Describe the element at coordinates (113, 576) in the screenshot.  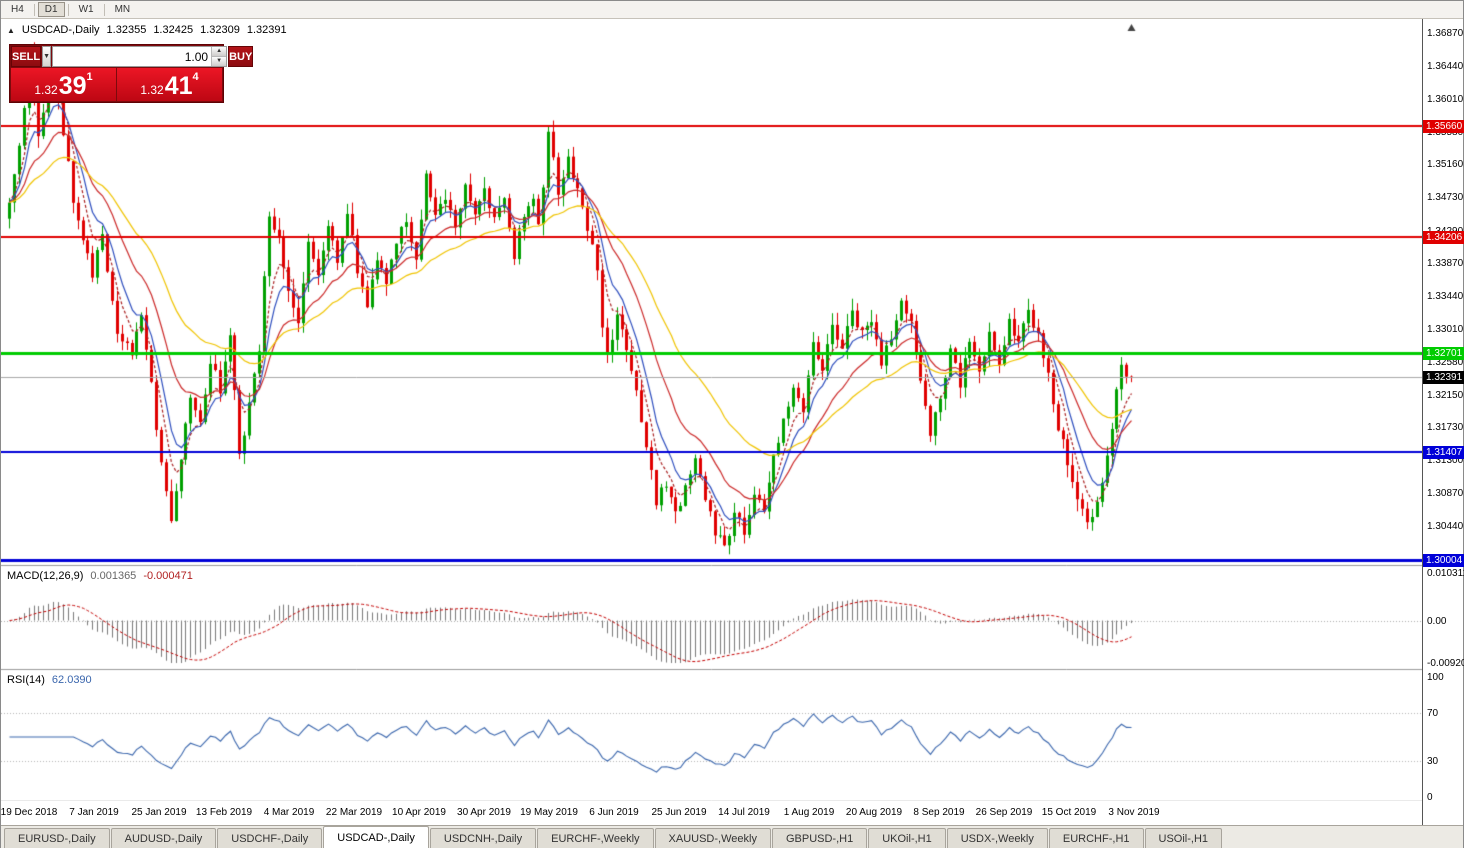
I see `macd-main-value: 0.001365` at that location.